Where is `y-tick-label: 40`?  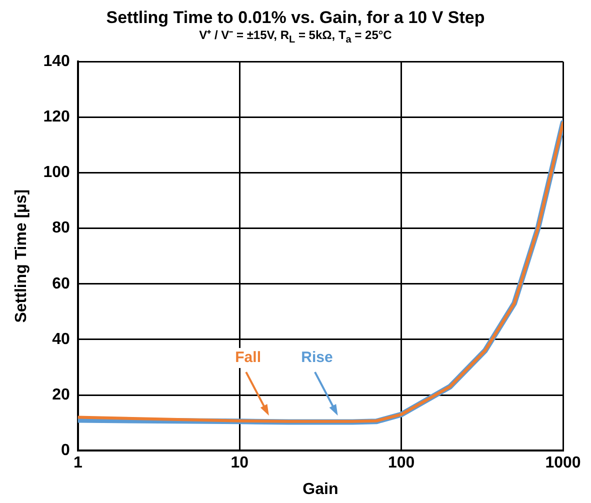
y-tick-label: 40 is located at coordinates (61, 339).